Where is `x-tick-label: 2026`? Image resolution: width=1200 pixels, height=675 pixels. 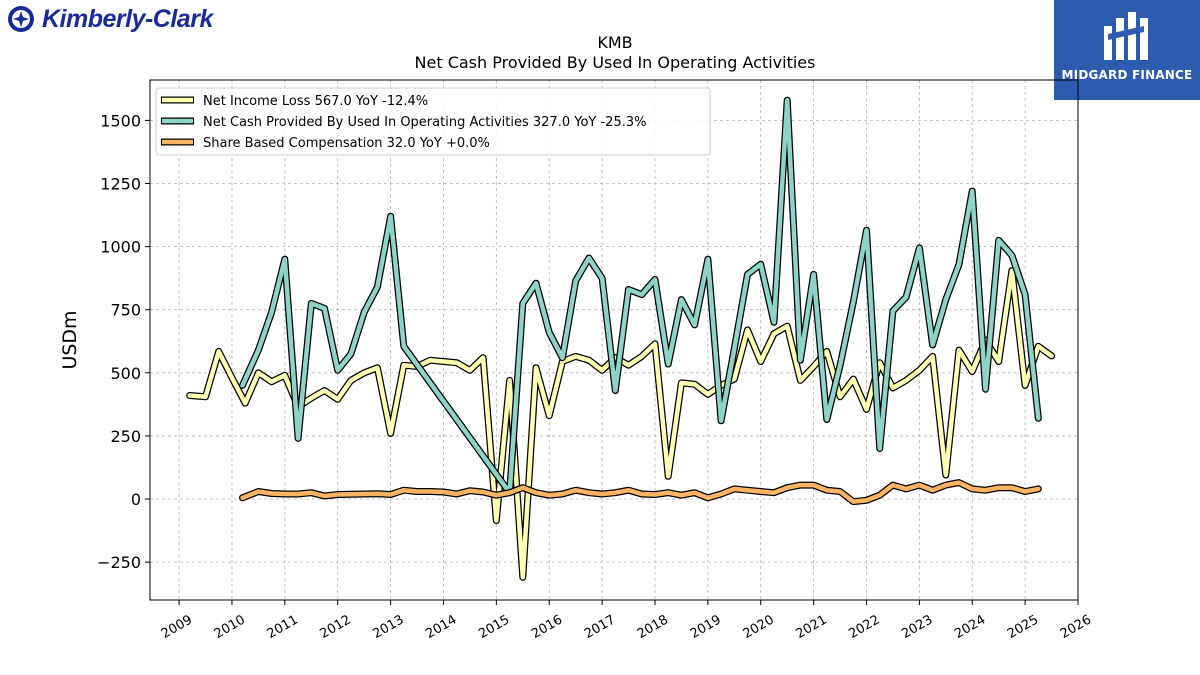
x-tick-label: 2026 is located at coordinates (1076, 627).